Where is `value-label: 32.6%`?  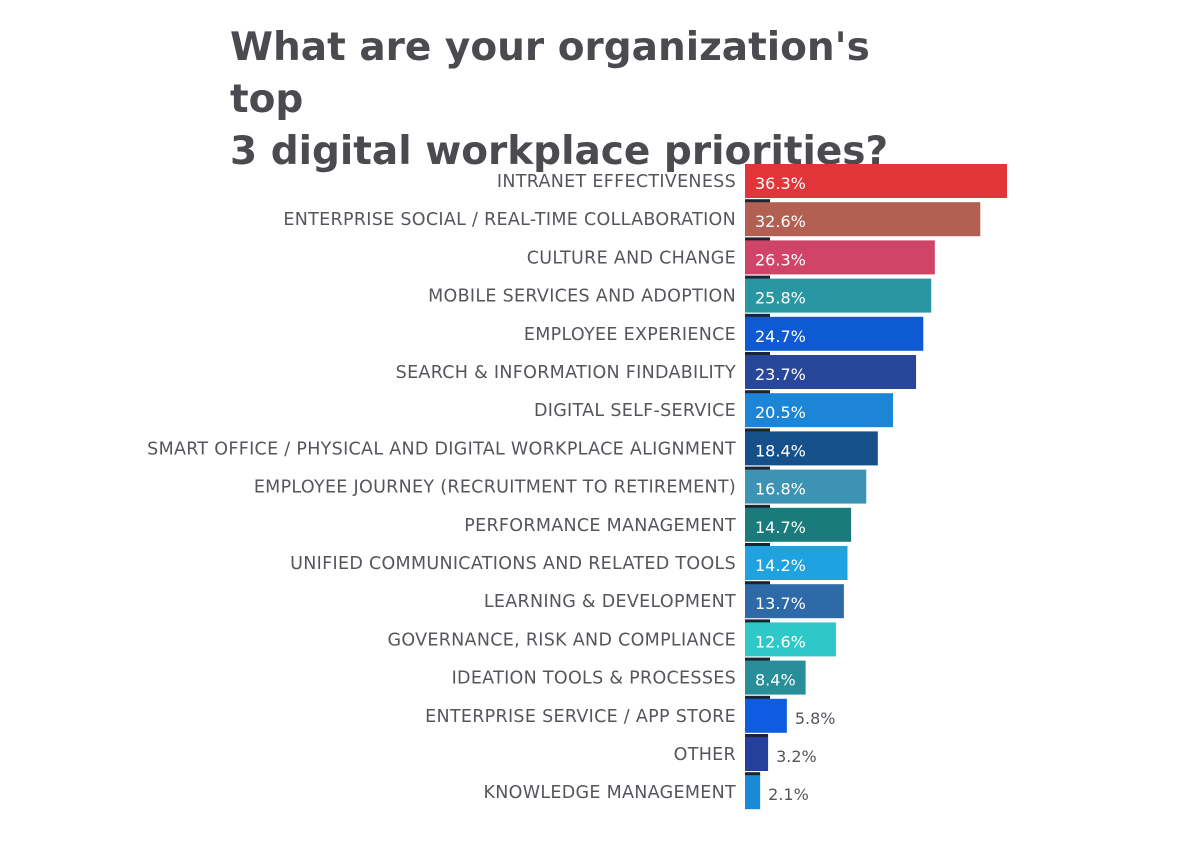
value-label: 32.6% is located at coordinates (780, 221).